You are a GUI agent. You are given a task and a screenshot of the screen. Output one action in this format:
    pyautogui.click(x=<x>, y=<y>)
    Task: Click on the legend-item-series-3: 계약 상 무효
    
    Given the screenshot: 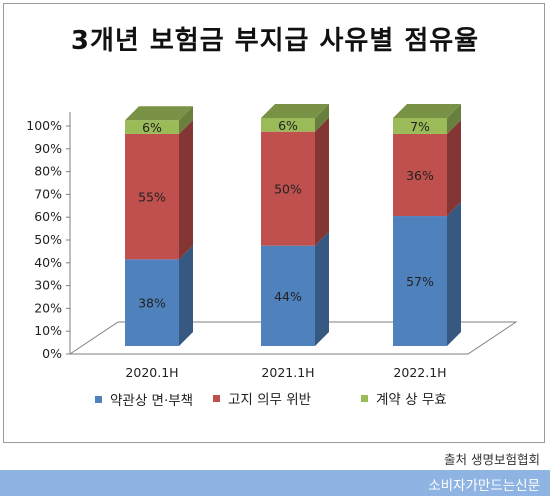 What is the action you would take?
    pyautogui.click(x=404, y=398)
    